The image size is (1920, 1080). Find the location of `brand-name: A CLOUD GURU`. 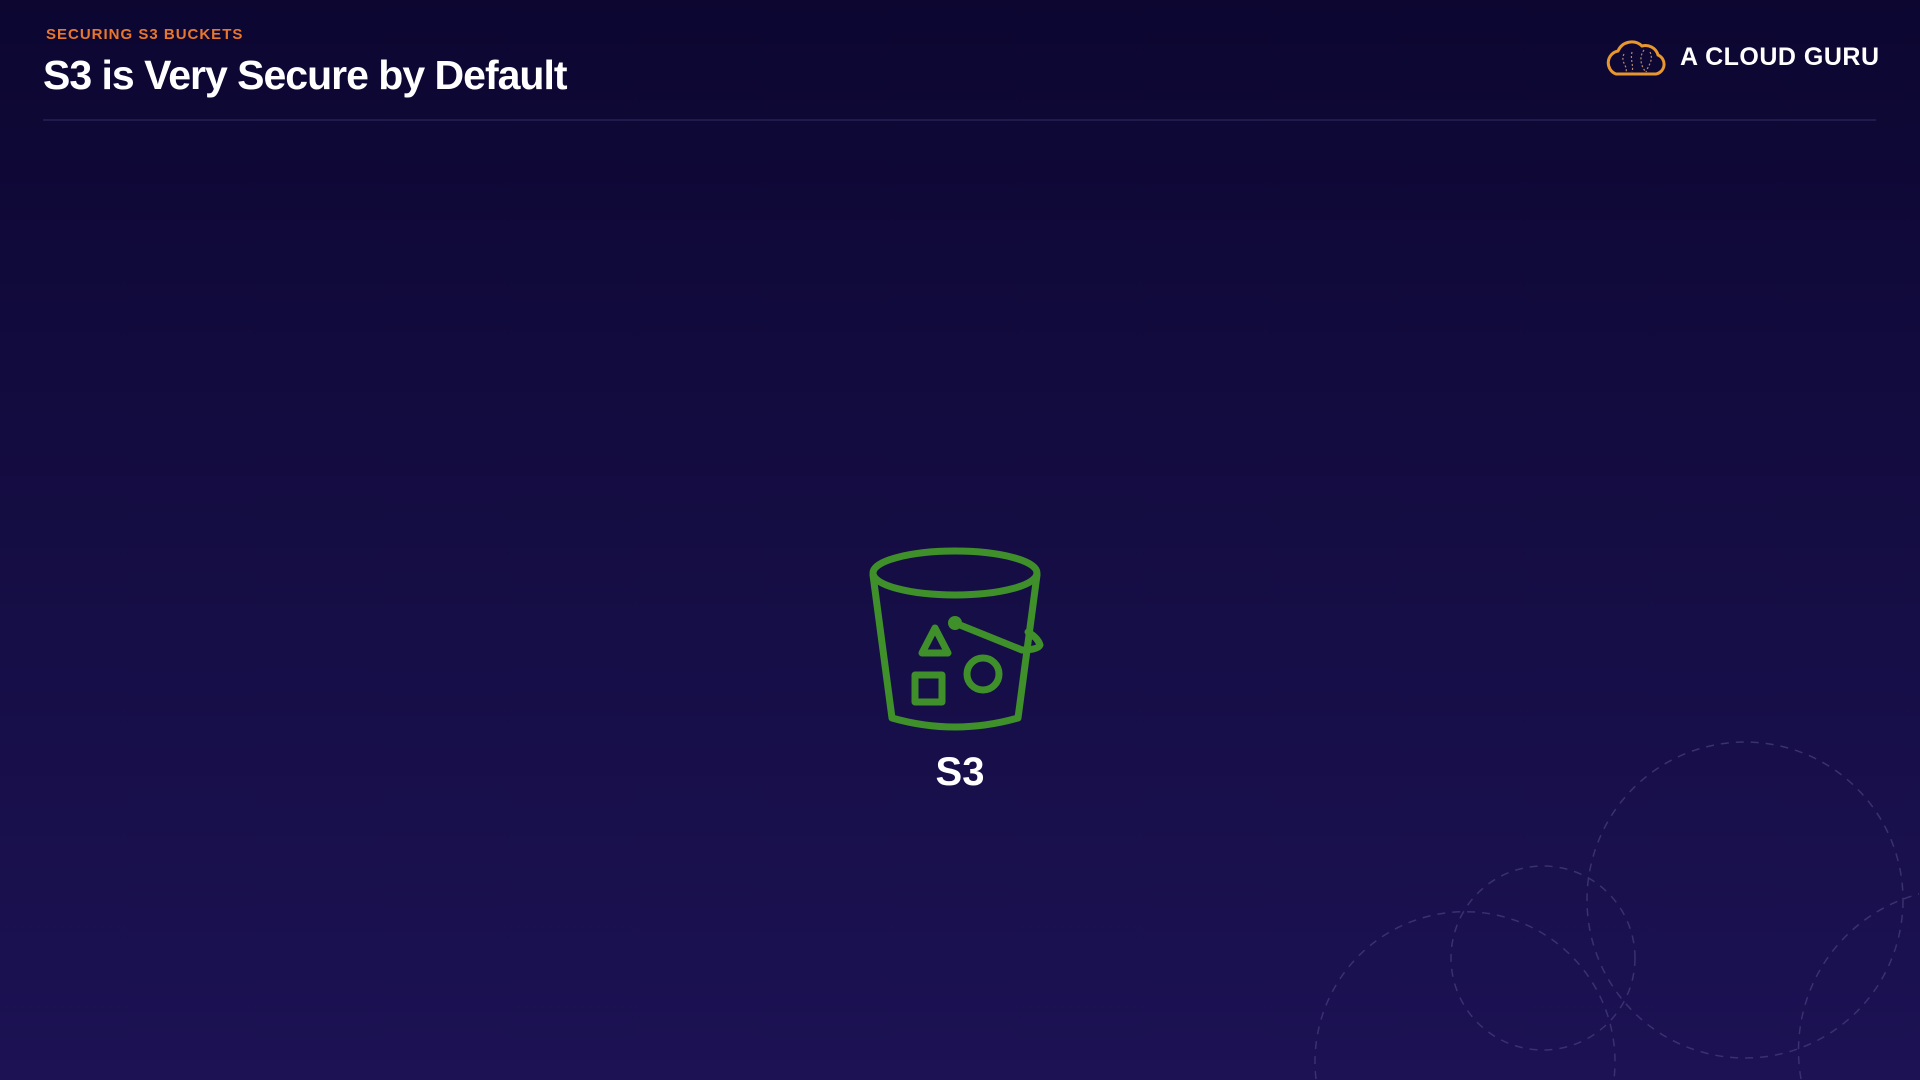

brand-name: A CLOUD GURU is located at coordinates (1780, 56).